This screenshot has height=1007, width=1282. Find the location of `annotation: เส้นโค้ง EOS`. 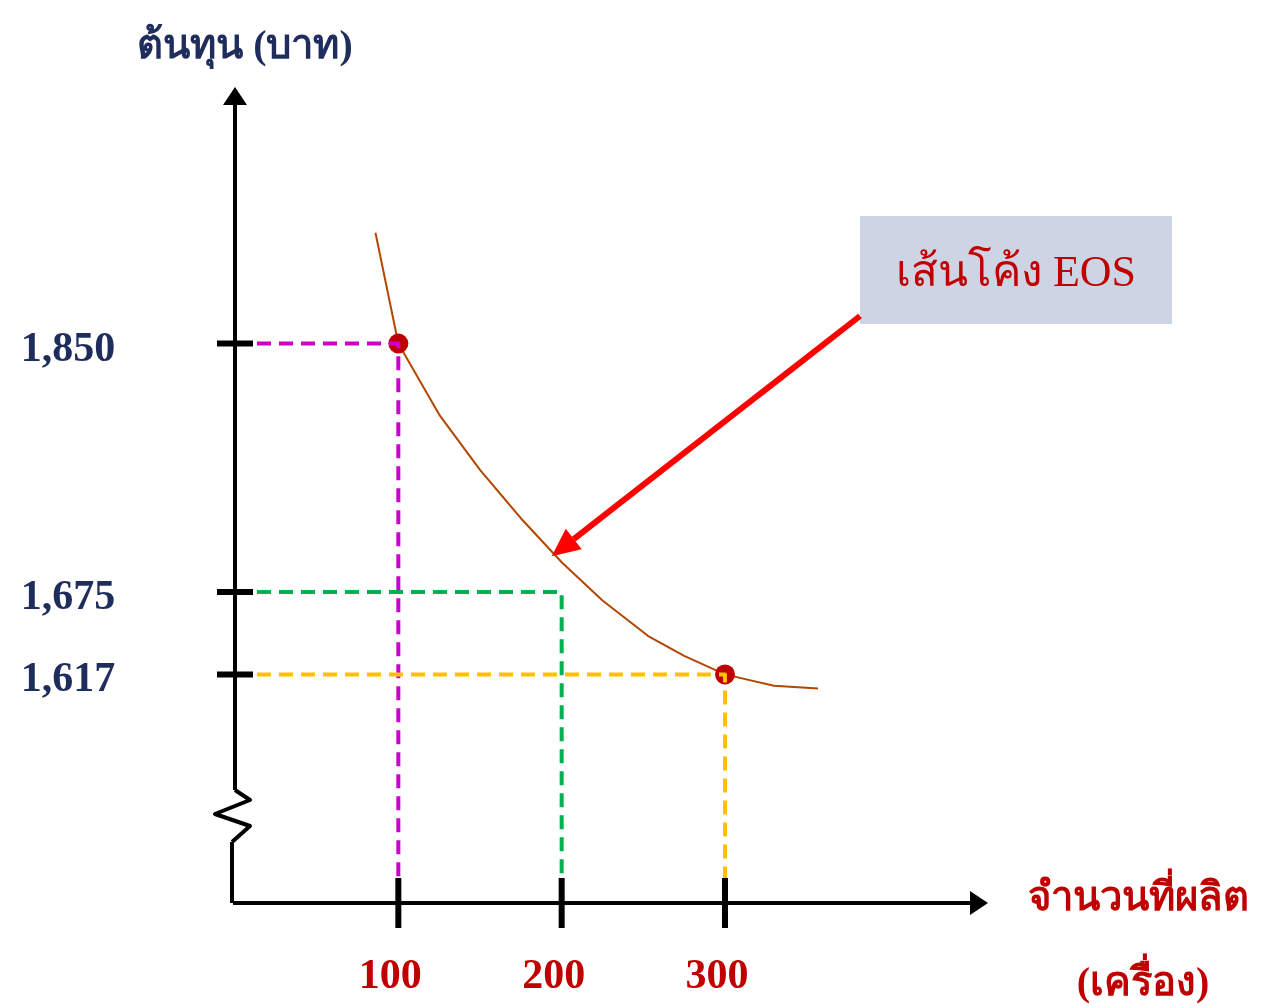

annotation: เส้นโค้ง EOS is located at coordinates (1016, 271).